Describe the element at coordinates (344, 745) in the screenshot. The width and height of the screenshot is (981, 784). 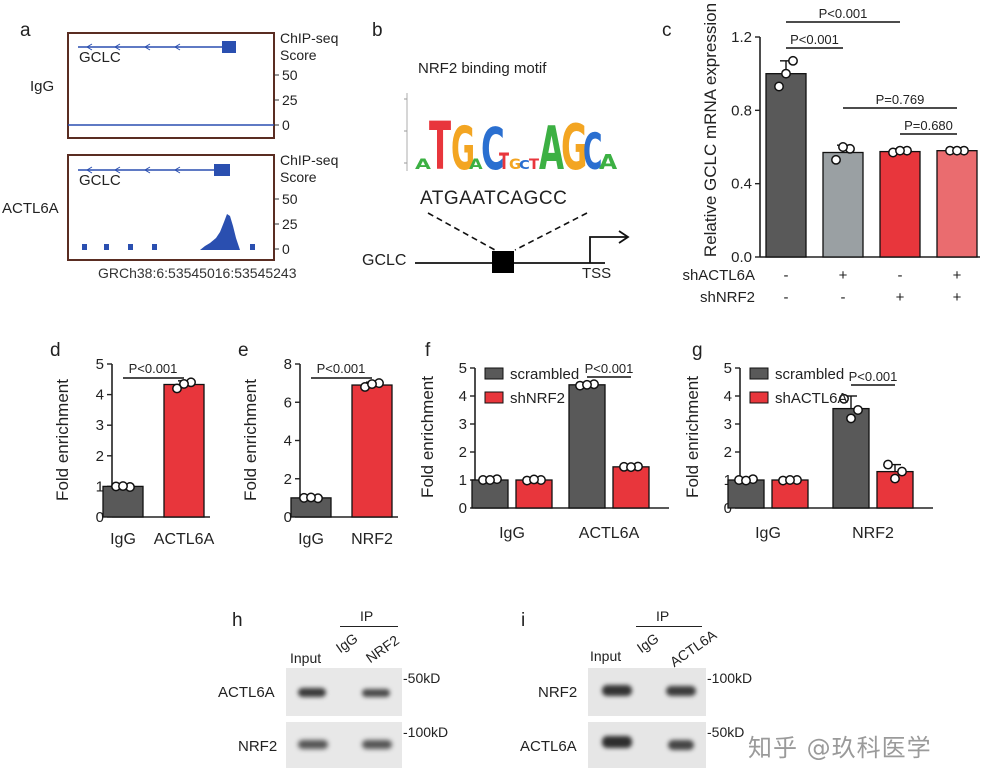
I see `blot-h-nrf2` at that location.